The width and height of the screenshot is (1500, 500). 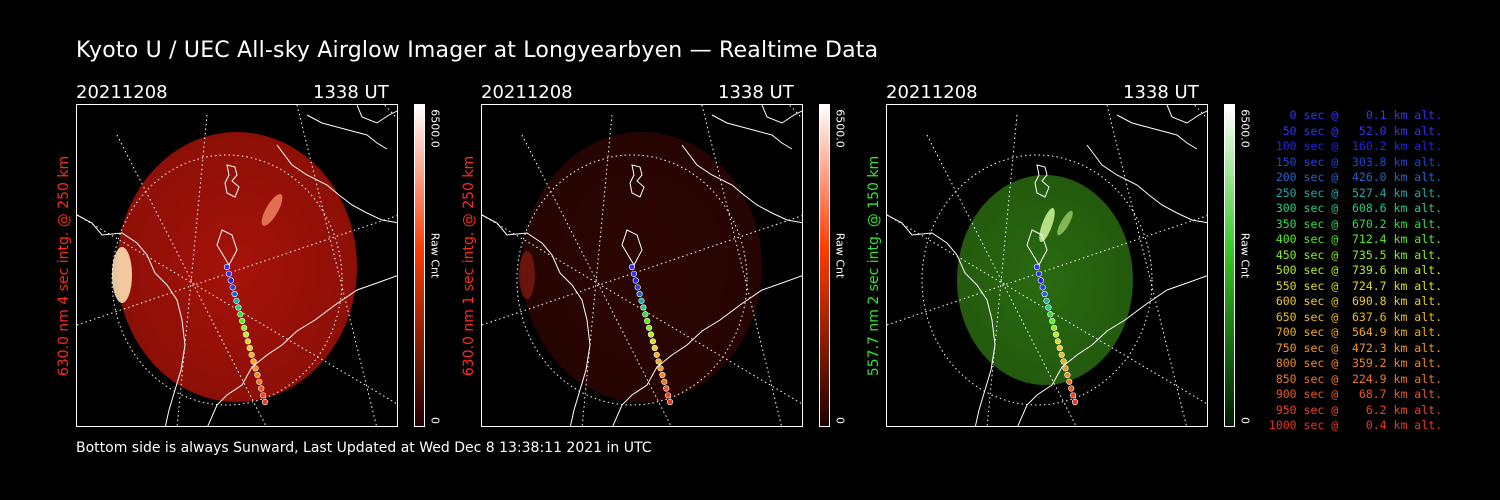 What do you see at coordinates (1355, 332) in the screenshot?
I see `legend-row: 700 sec @ 564.9 km alt.` at bounding box center [1355, 332].